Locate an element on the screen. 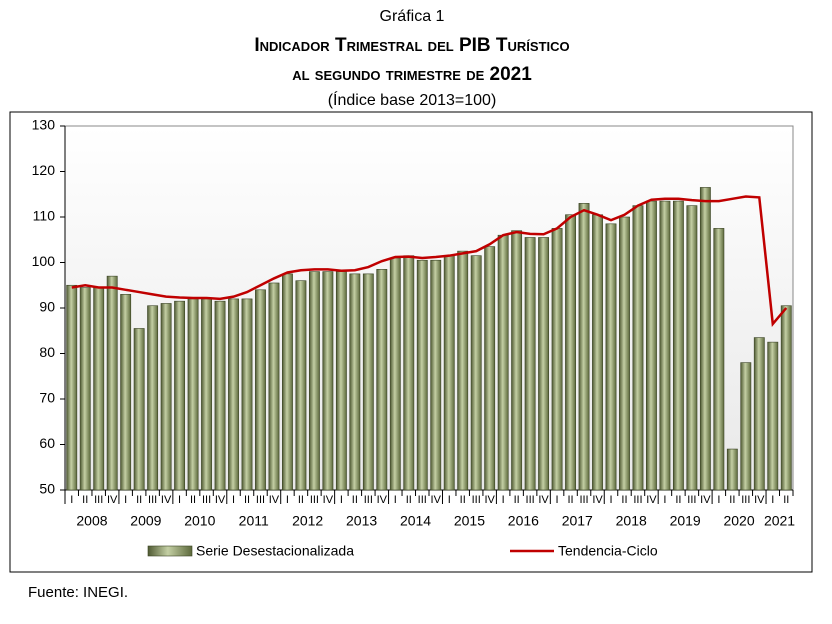  year-label: 2013 is located at coordinates (361, 521).